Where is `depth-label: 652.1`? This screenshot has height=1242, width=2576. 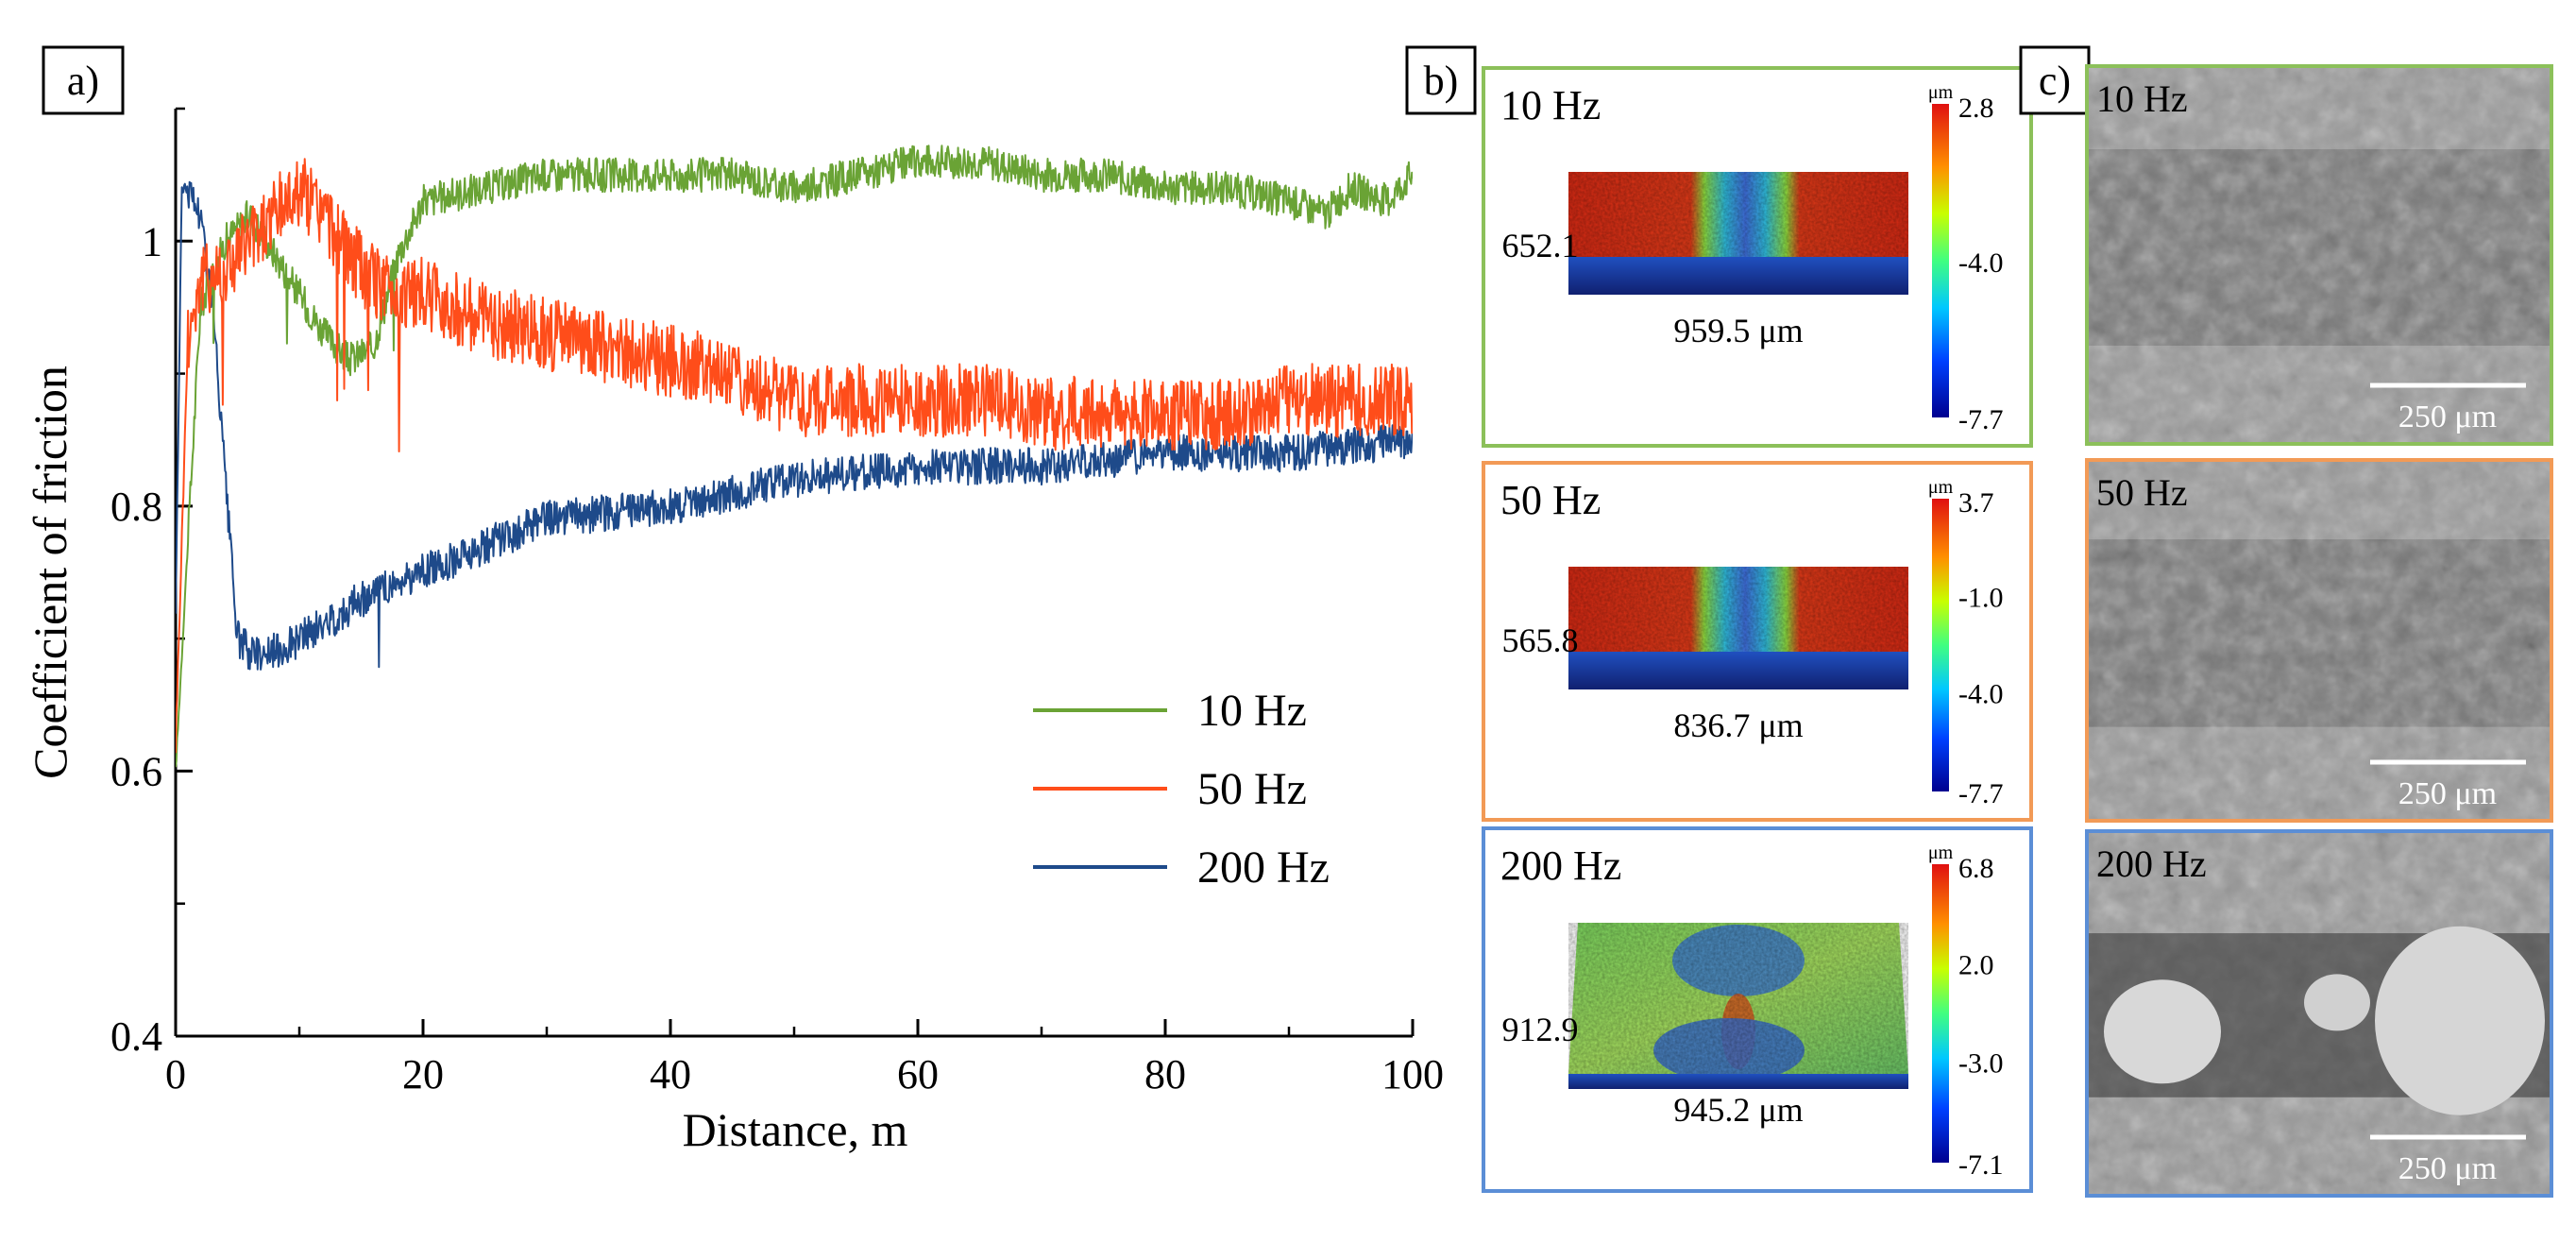
depth-label: 652.1 is located at coordinates (1540, 245).